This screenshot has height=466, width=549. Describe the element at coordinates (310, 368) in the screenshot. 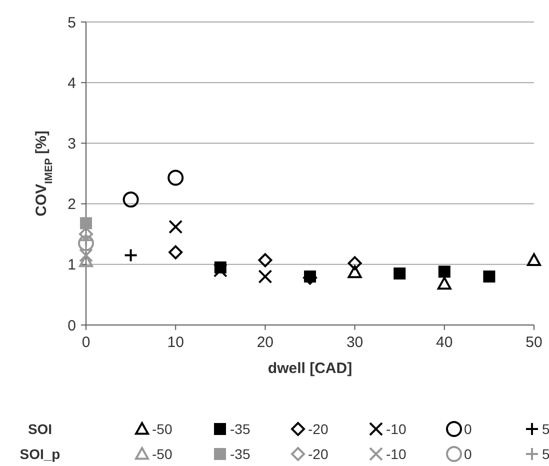

I see `x-axis-title: dwell [CAD]` at that location.